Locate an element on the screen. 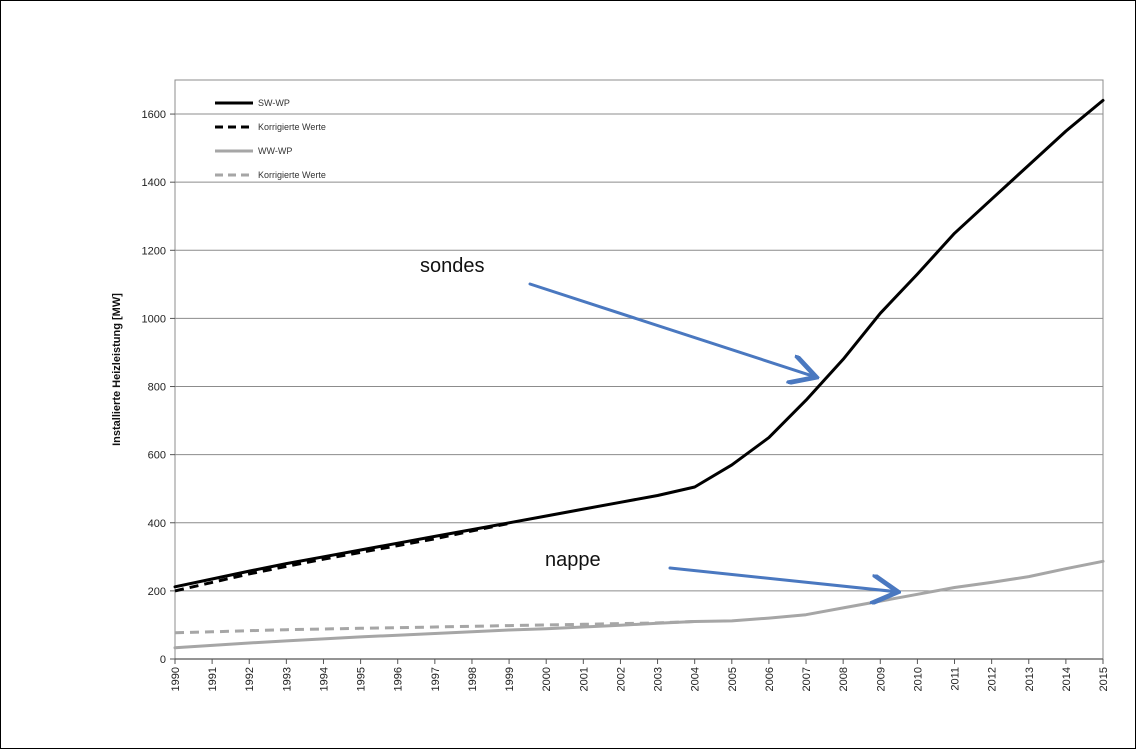 This screenshot has height=749, width=1136. x-tick-label: 2006 is located at coordinates (770, 679).